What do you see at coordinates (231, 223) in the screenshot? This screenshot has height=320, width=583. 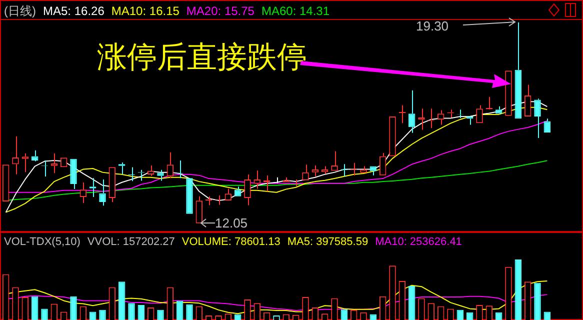 I see `annotation: 12.05` at bounding box center [231, 223].